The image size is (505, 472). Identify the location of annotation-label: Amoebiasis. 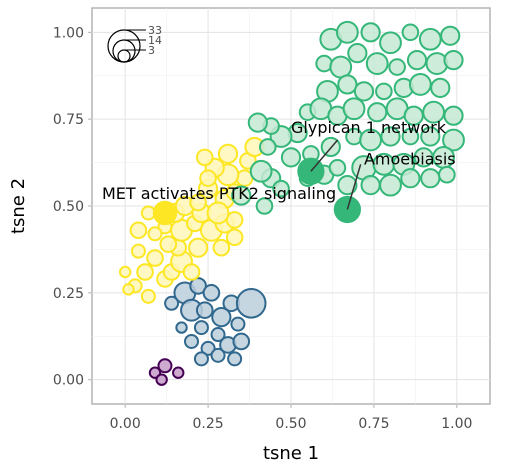
(410, 158).